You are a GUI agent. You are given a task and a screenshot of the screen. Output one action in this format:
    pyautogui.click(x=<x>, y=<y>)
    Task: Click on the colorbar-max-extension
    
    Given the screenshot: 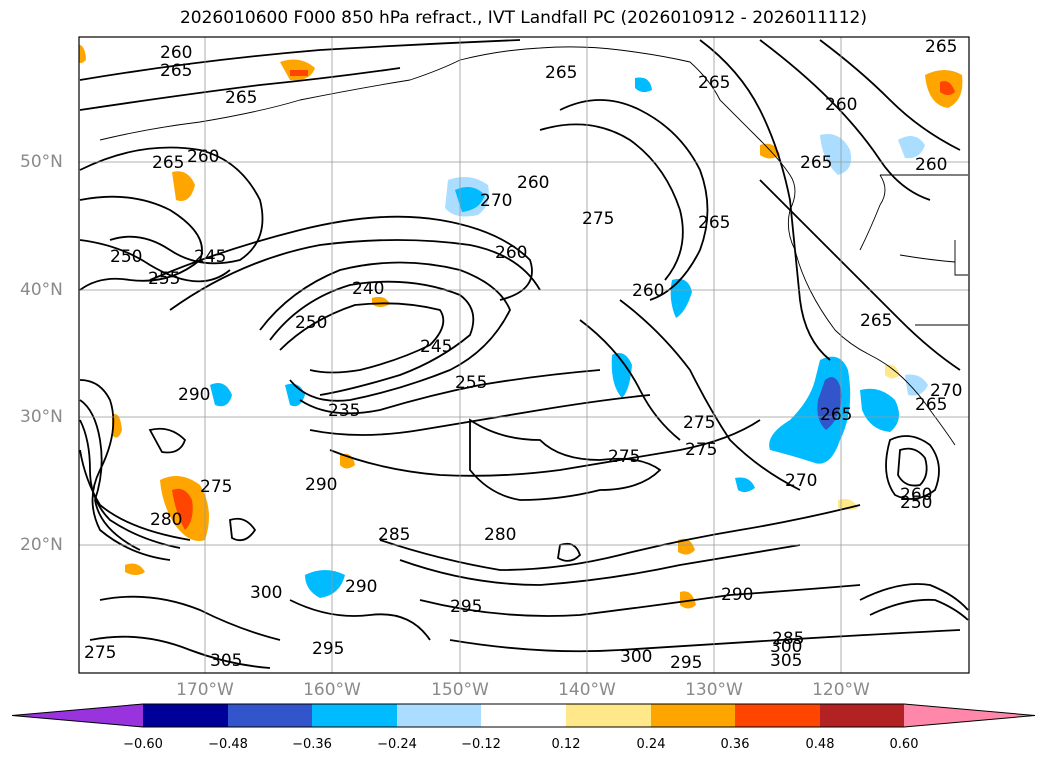 What is the action you would take?
    pyautogui.click(x=969, y=715)
    